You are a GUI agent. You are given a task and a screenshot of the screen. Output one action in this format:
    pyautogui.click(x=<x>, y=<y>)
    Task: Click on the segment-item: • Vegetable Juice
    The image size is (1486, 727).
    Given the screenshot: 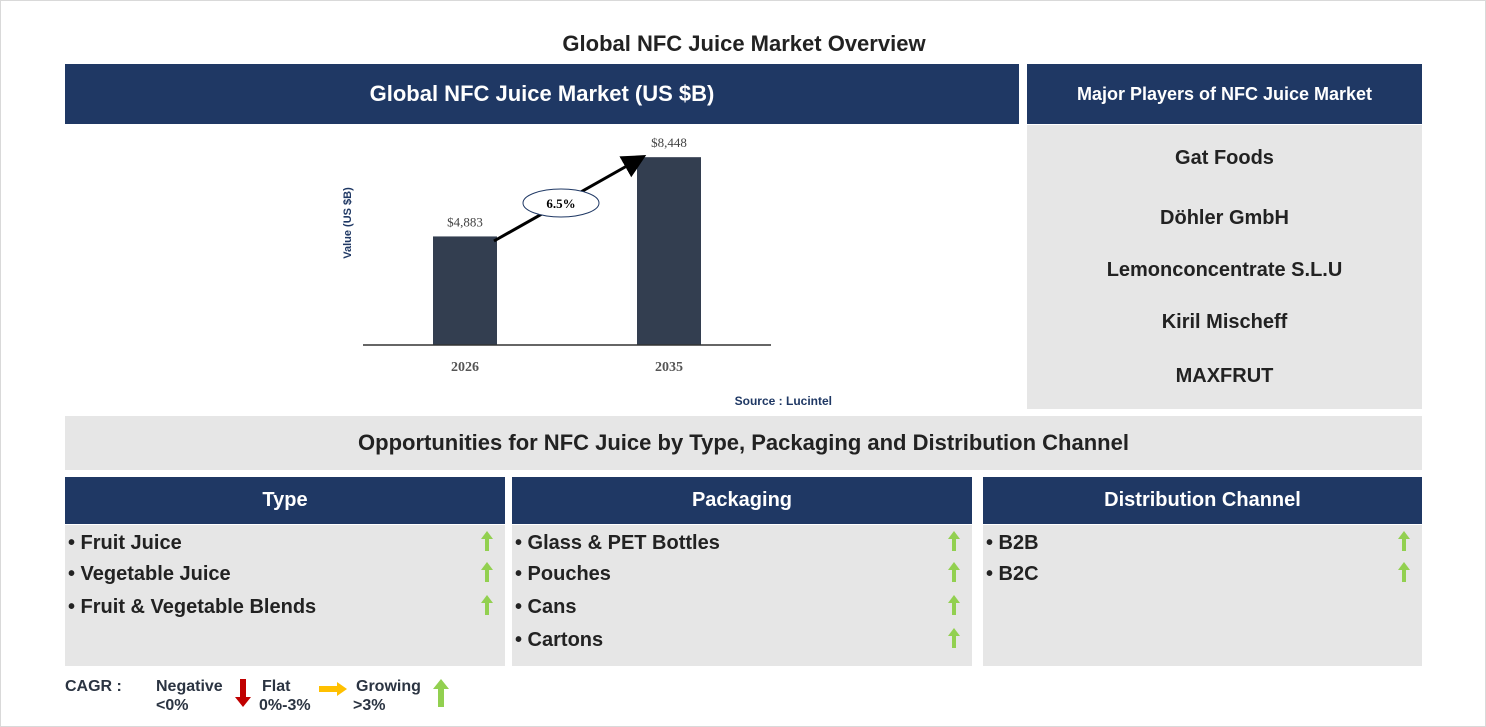 What is the action you would take?
    pyautogui.click(x=149, y=574)
    